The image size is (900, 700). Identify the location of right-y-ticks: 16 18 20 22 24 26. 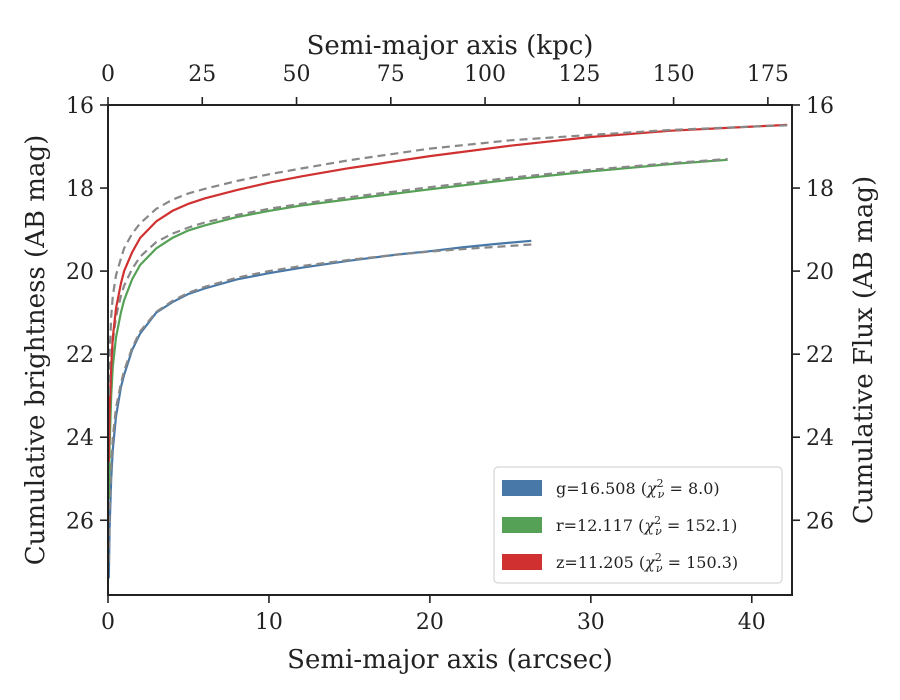
(813, 314).